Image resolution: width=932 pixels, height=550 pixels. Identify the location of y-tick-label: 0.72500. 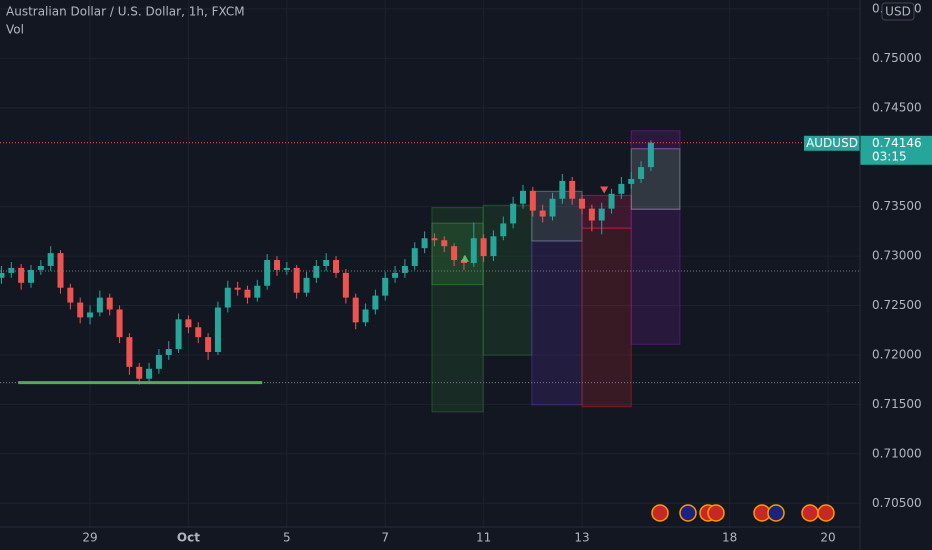
(897, 305).